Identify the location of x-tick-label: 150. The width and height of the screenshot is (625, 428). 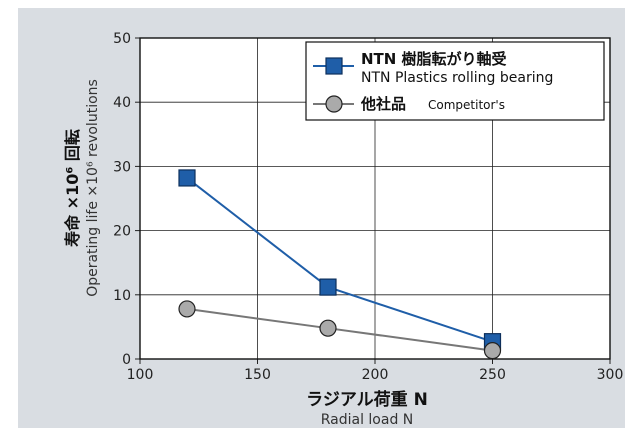
(257, 375).